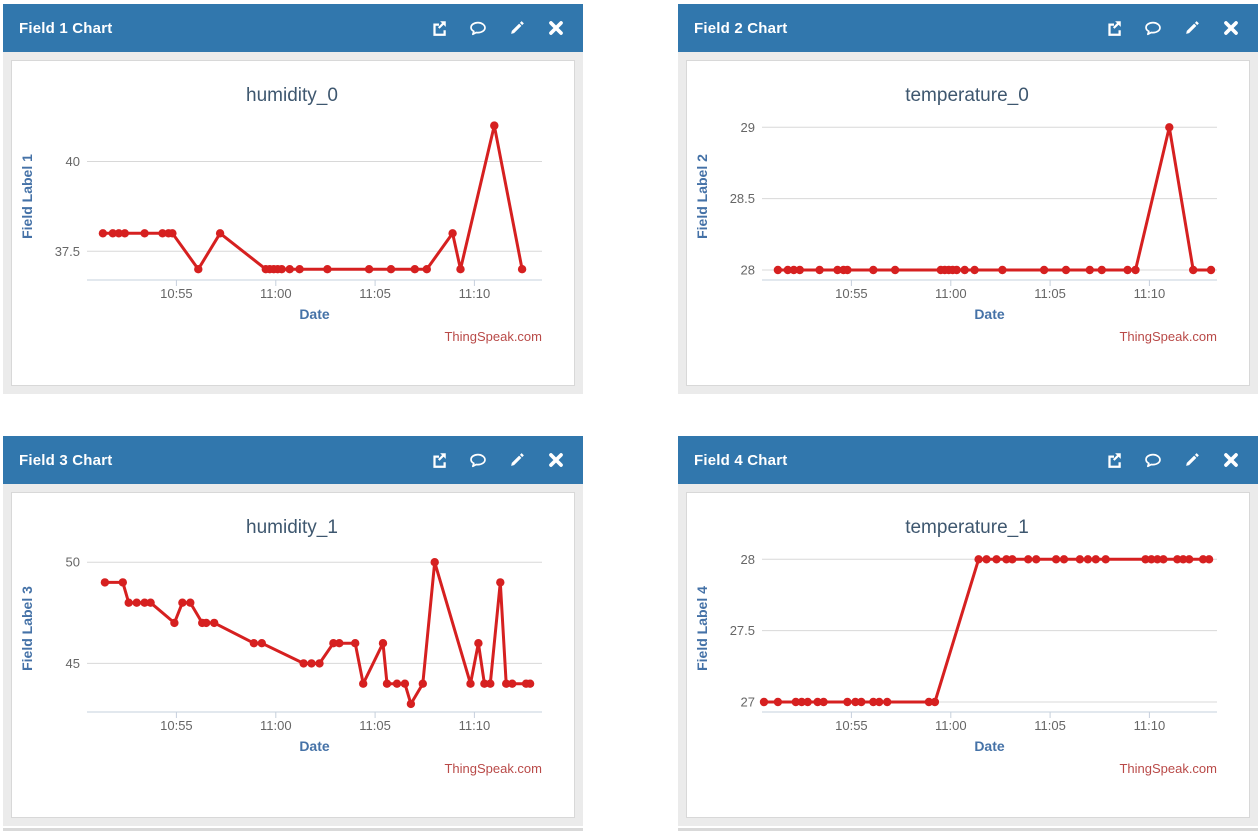 The image size is (1258, 834). I want to click on y-tick-label: 50, so click(73, 562).